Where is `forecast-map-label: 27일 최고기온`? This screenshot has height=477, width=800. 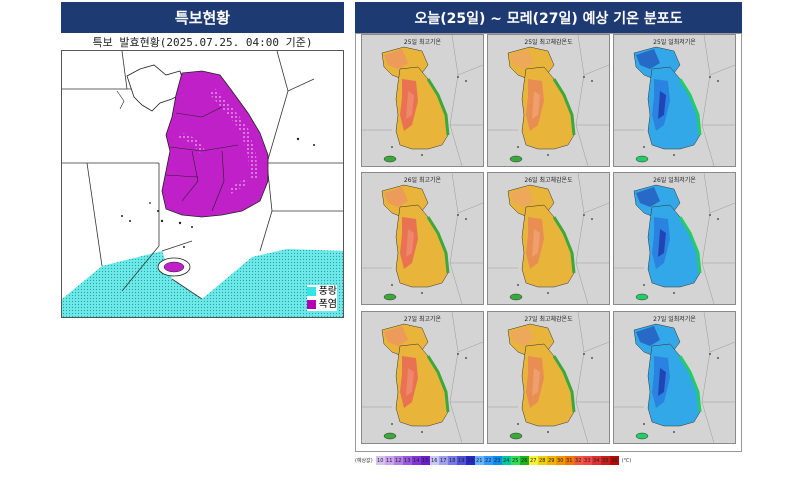 forecast-map-label: 27일 최고기온 is located at coordinates (422, 319).